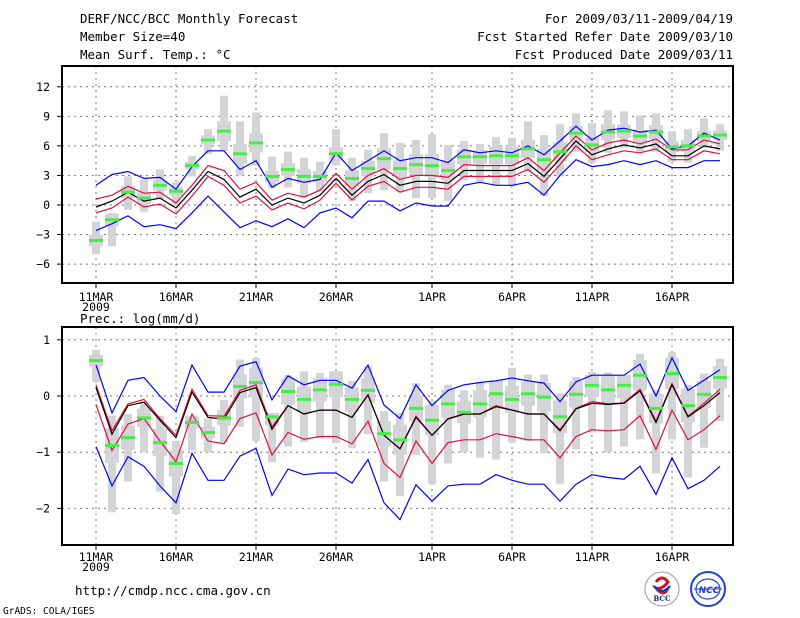 Image resolution: width=800 pixels, height=618 pixels. Describe the element at coordinates (408, 416) in the screenshot. I see `ensemble-mean-line` at that location.